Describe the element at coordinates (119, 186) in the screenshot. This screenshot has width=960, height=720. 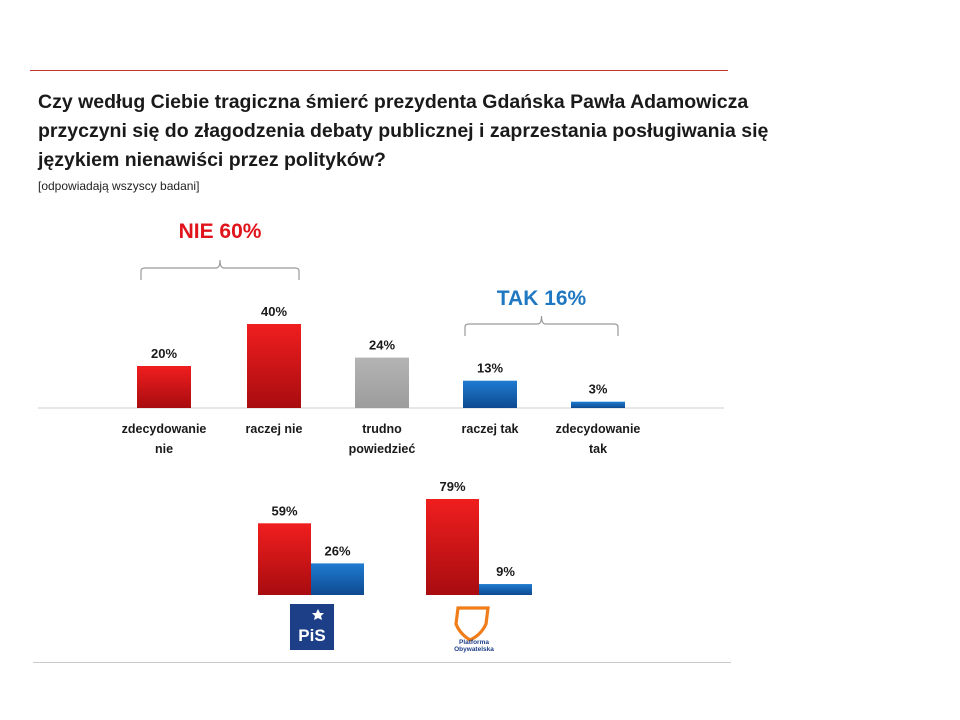
I see `question-subtitle: [odpowiadają wszyscy badani]` at that location.